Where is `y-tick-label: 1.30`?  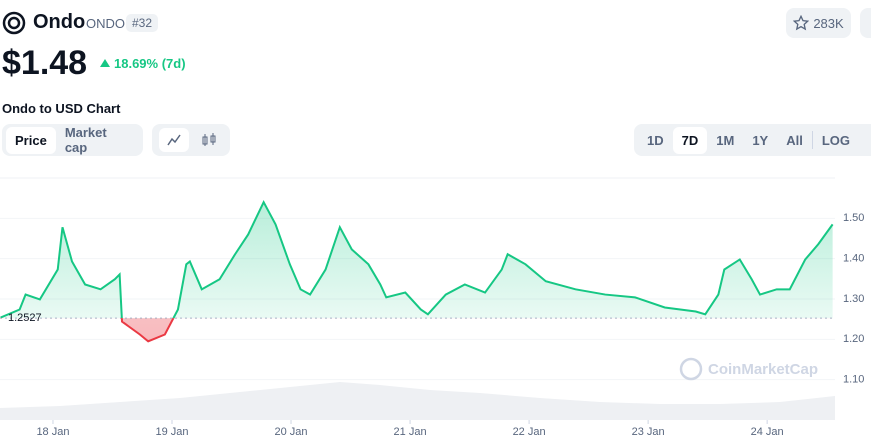
y-tick-label: 1.30 is located at coordinates (853, 299).